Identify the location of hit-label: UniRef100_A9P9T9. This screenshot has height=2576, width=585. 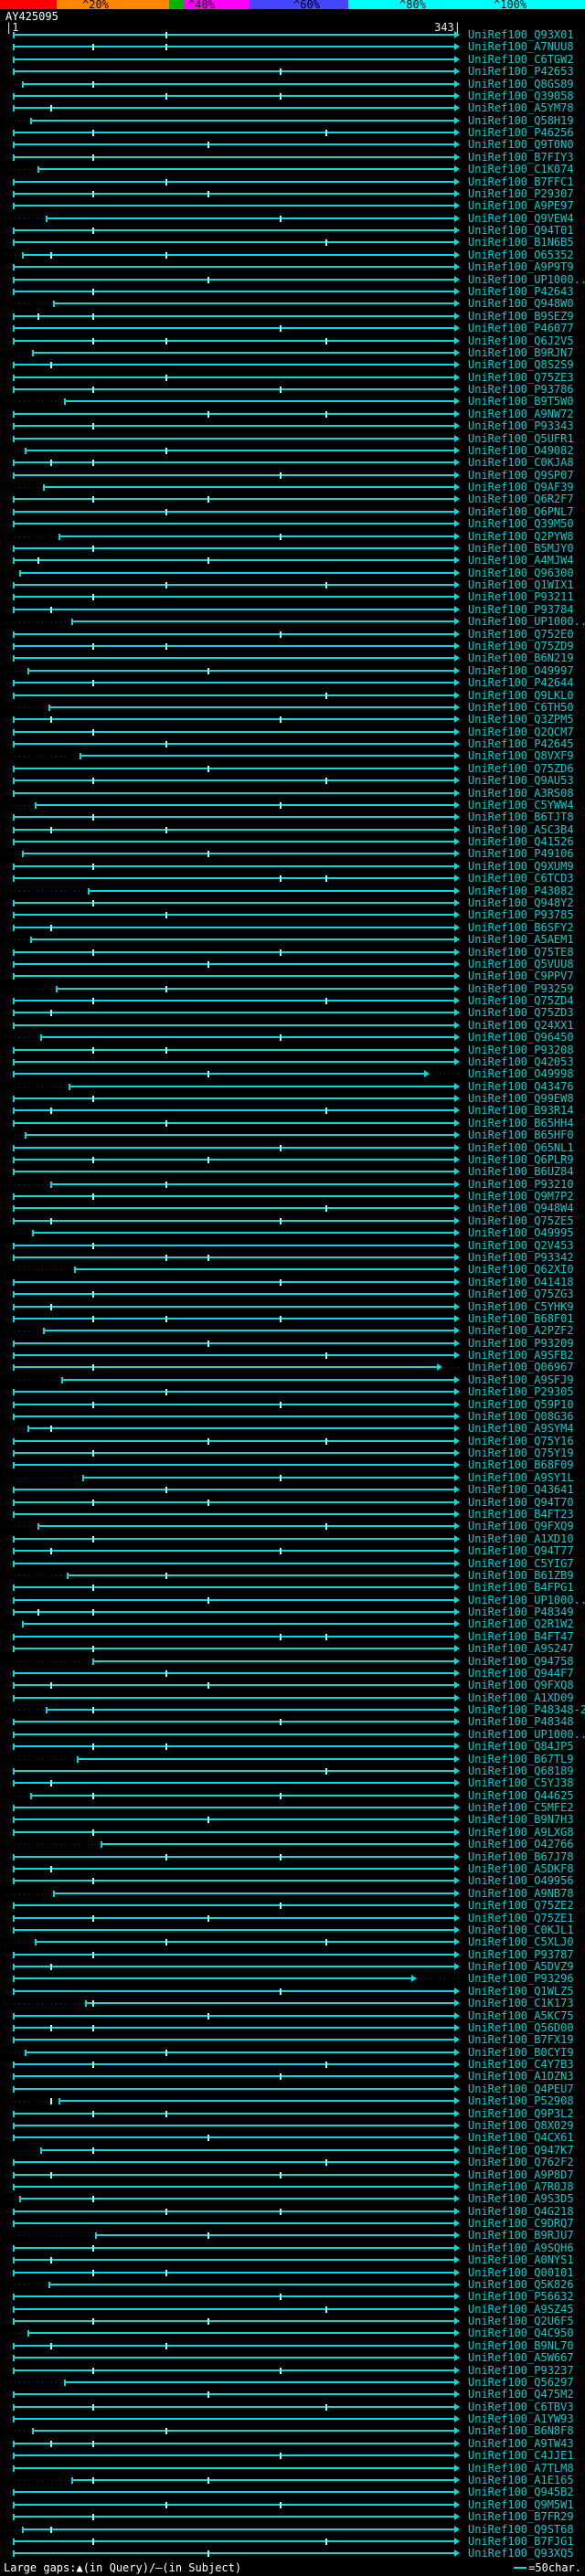
(521, 267).